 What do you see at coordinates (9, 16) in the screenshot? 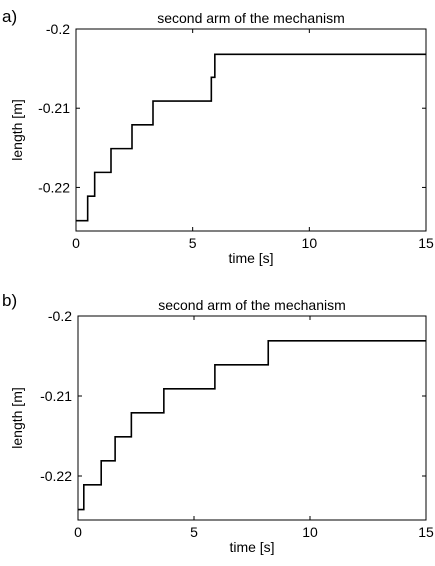
I see `panel-label: a)` at bounding box center [9, 16].